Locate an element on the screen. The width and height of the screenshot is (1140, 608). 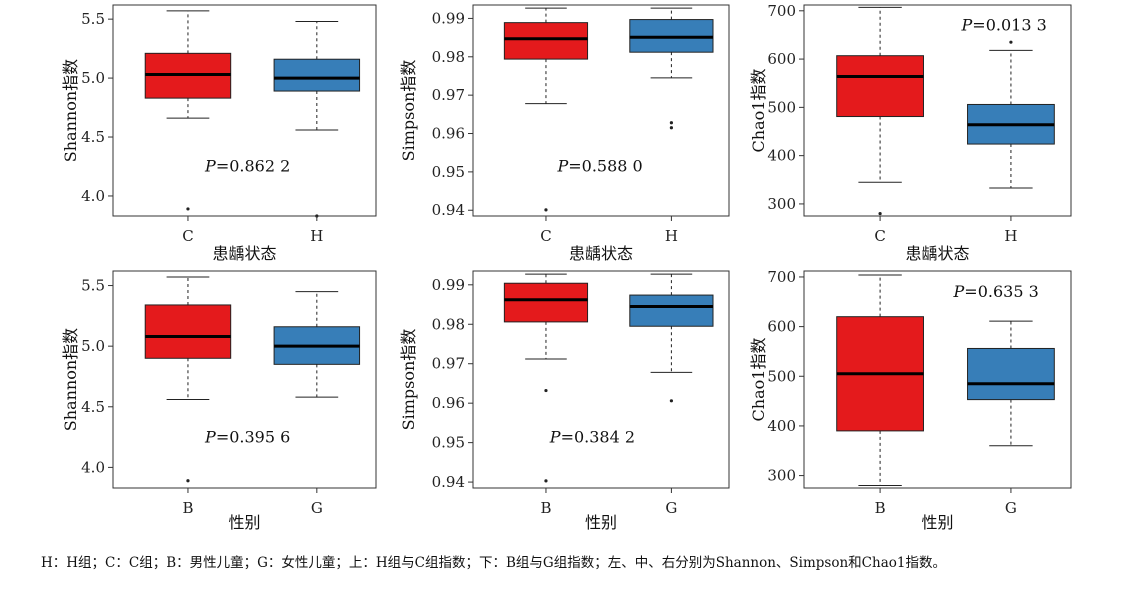
p-value-number: =0.395 6 is located at coordinates (253, 436).